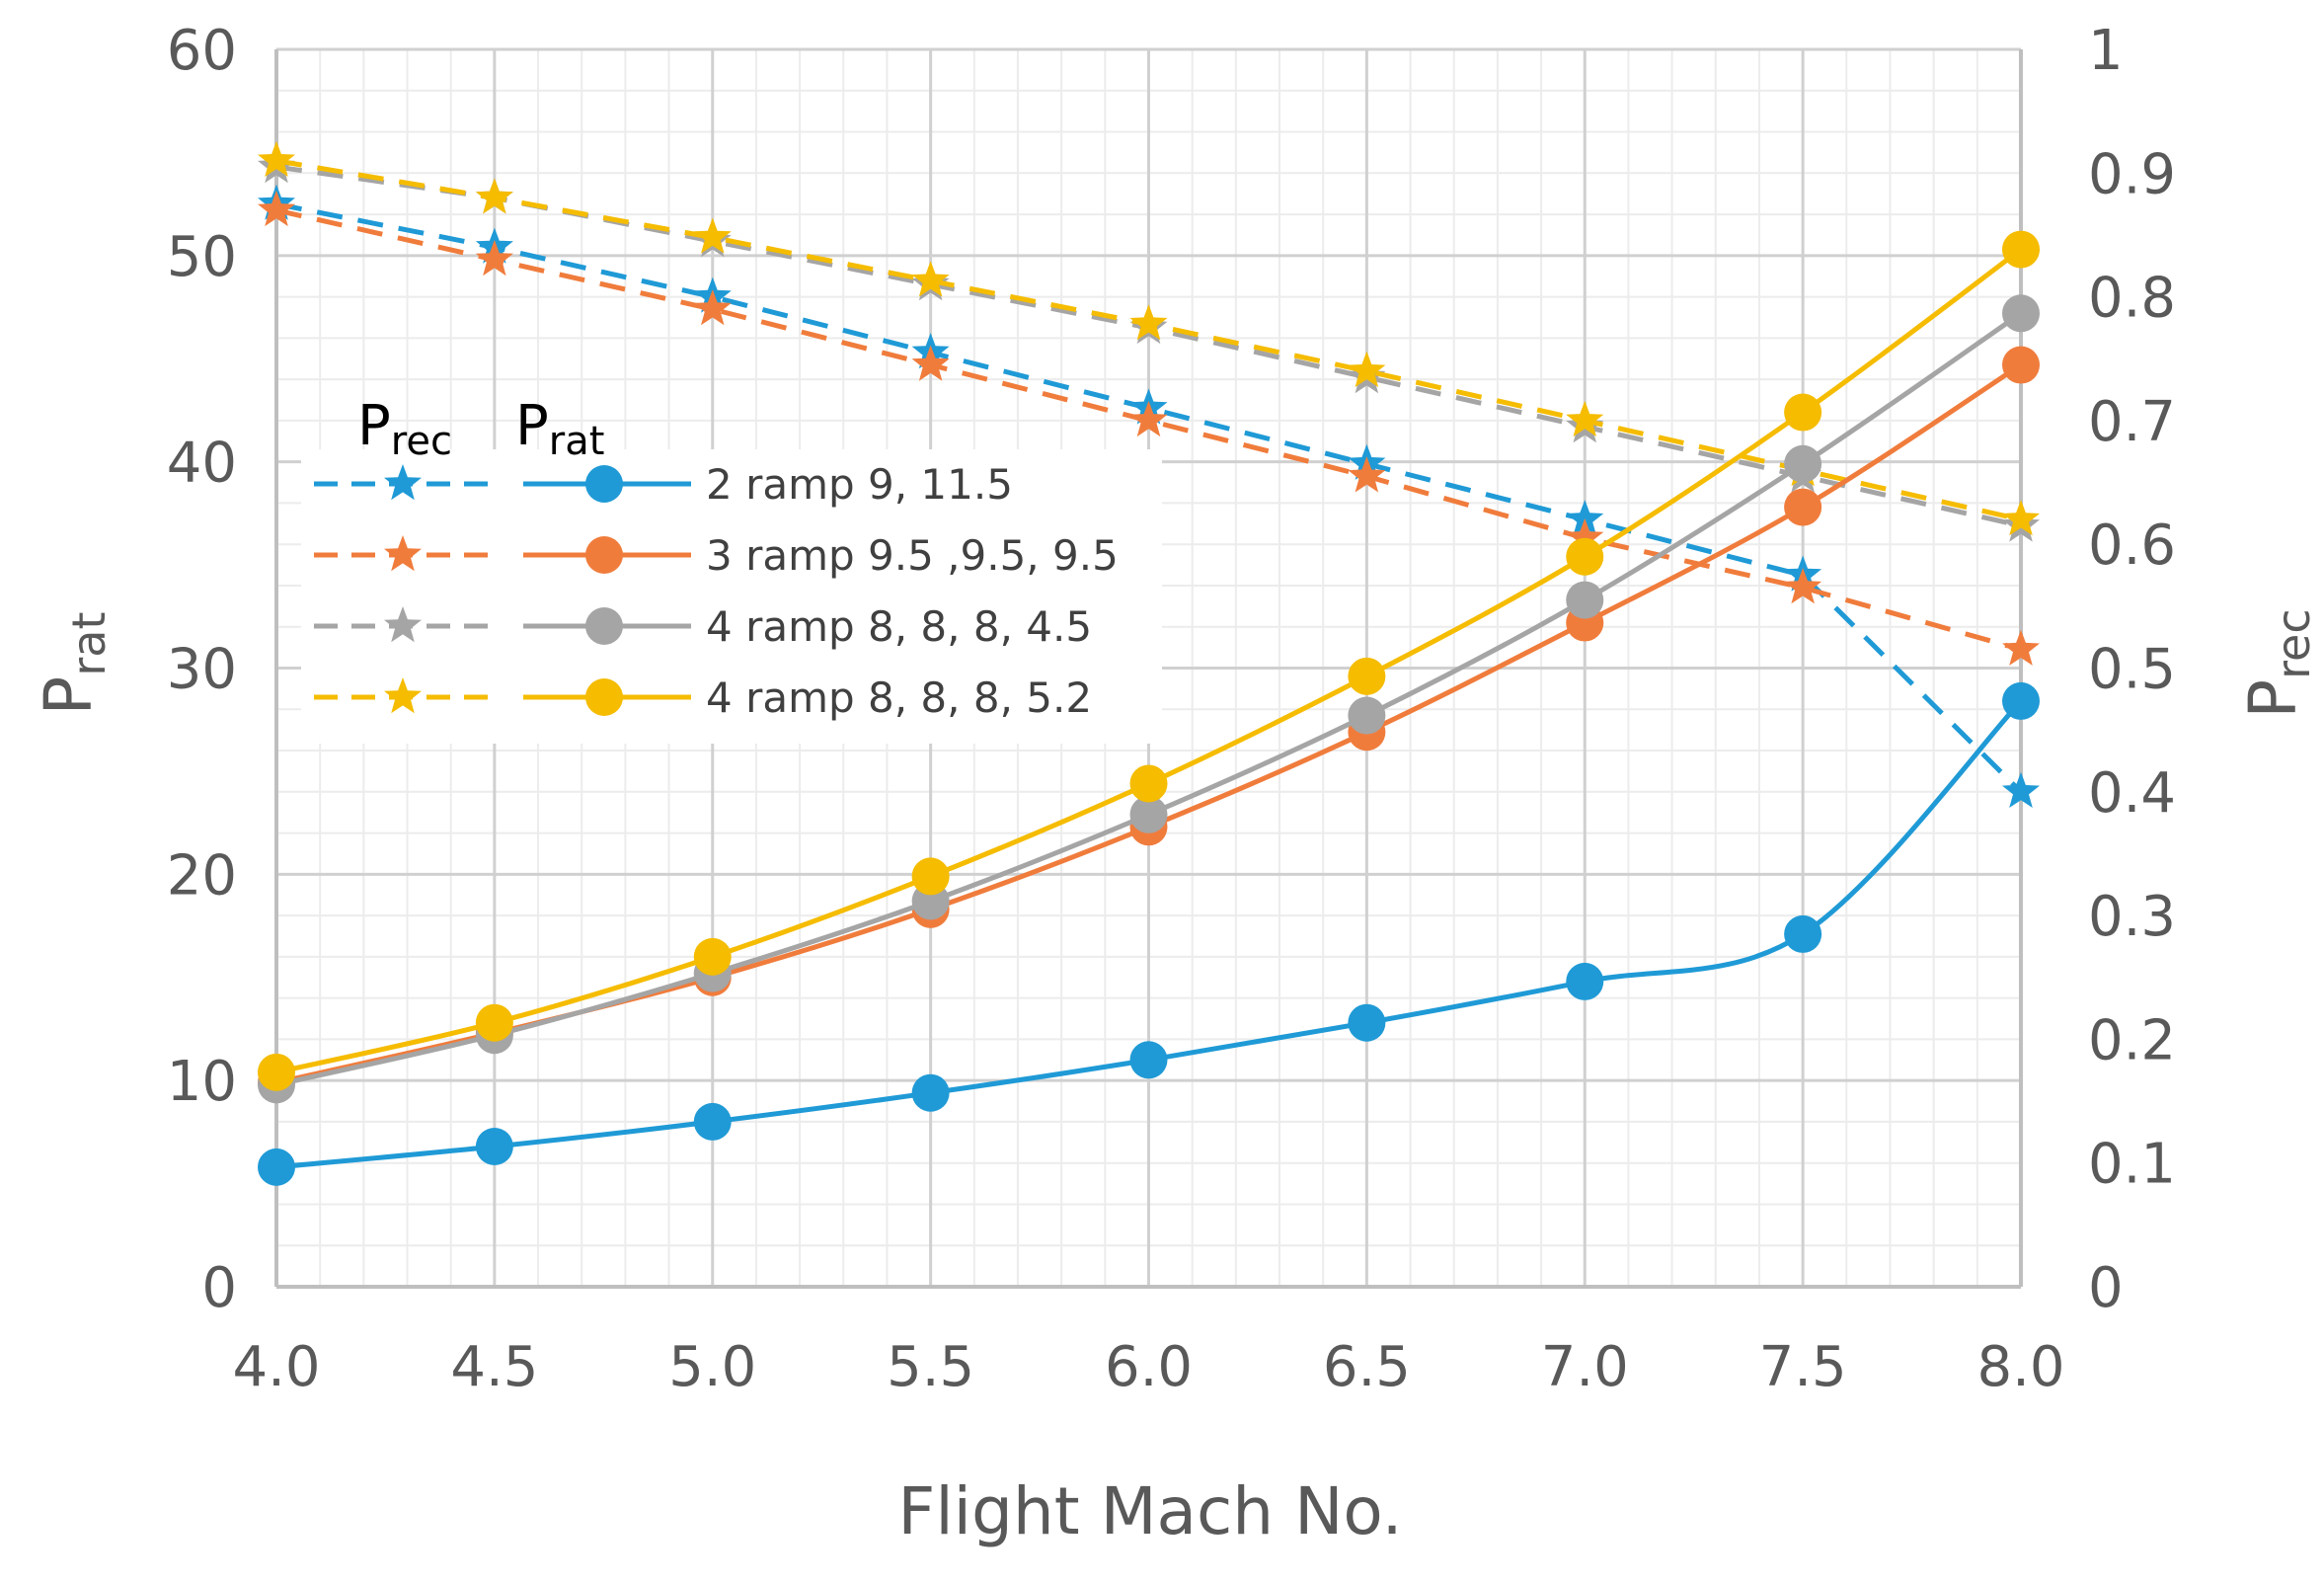  What do you see at coordinates (1149, 1511) in the screenshot?
I see `x-axis-title: Flight Mach No.` at bounding box center [1149, 1511].